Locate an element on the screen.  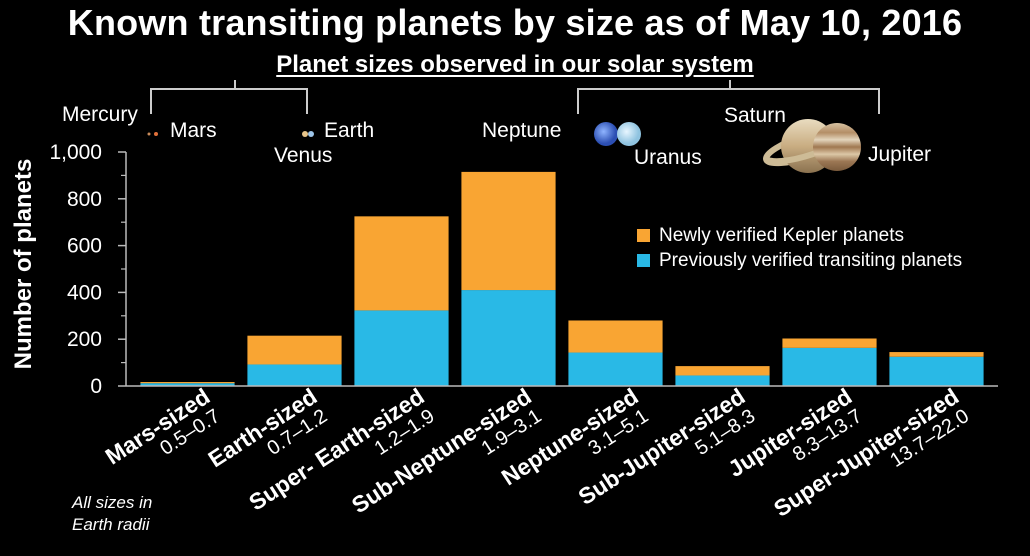
legend-item-previously: Previously verified transiting planets is located at coordinates (799, 260).